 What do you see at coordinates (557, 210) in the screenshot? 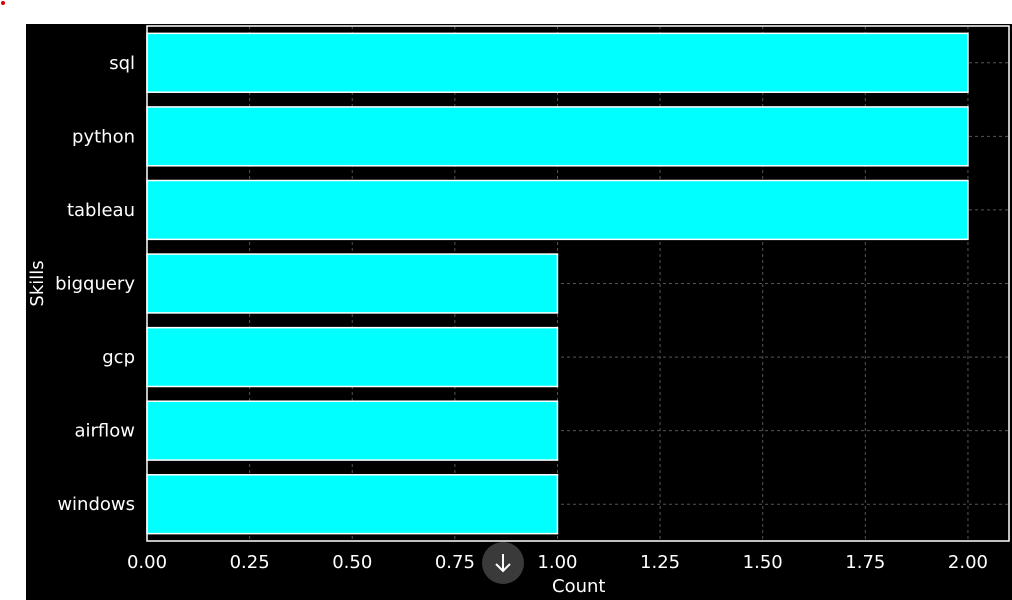
I see `bar-tableau` at bounding box center [557, 210].